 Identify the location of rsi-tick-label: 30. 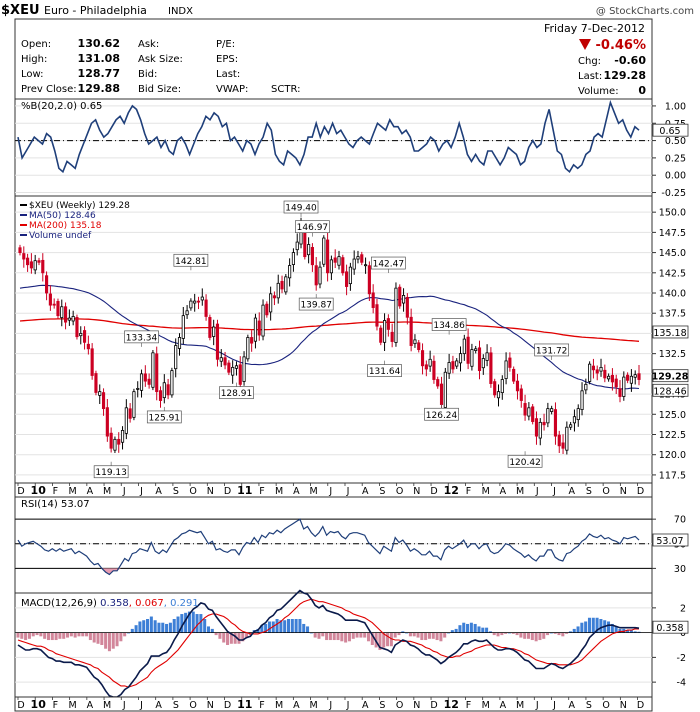
(680, 569).